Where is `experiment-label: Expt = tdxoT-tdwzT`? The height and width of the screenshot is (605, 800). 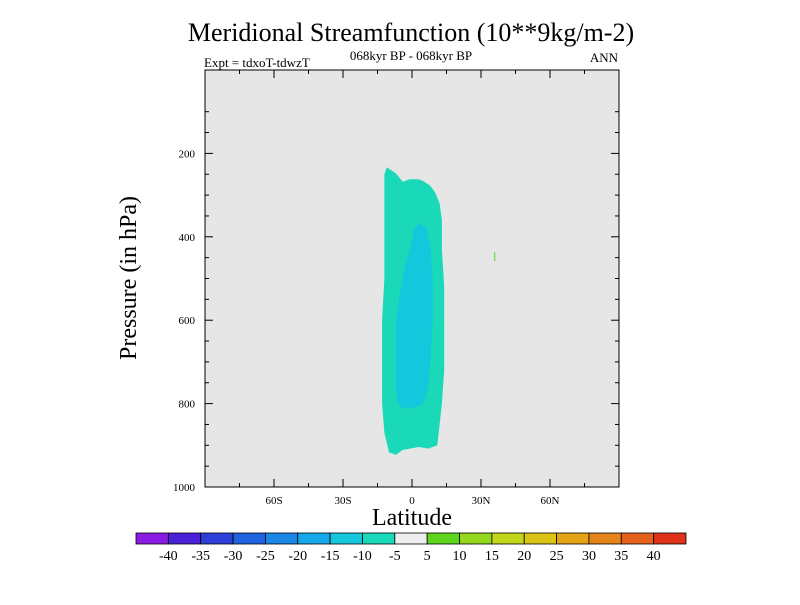
experiment-label: Expt = tdxoT-tdwzT is located at coordinates (257, 62).